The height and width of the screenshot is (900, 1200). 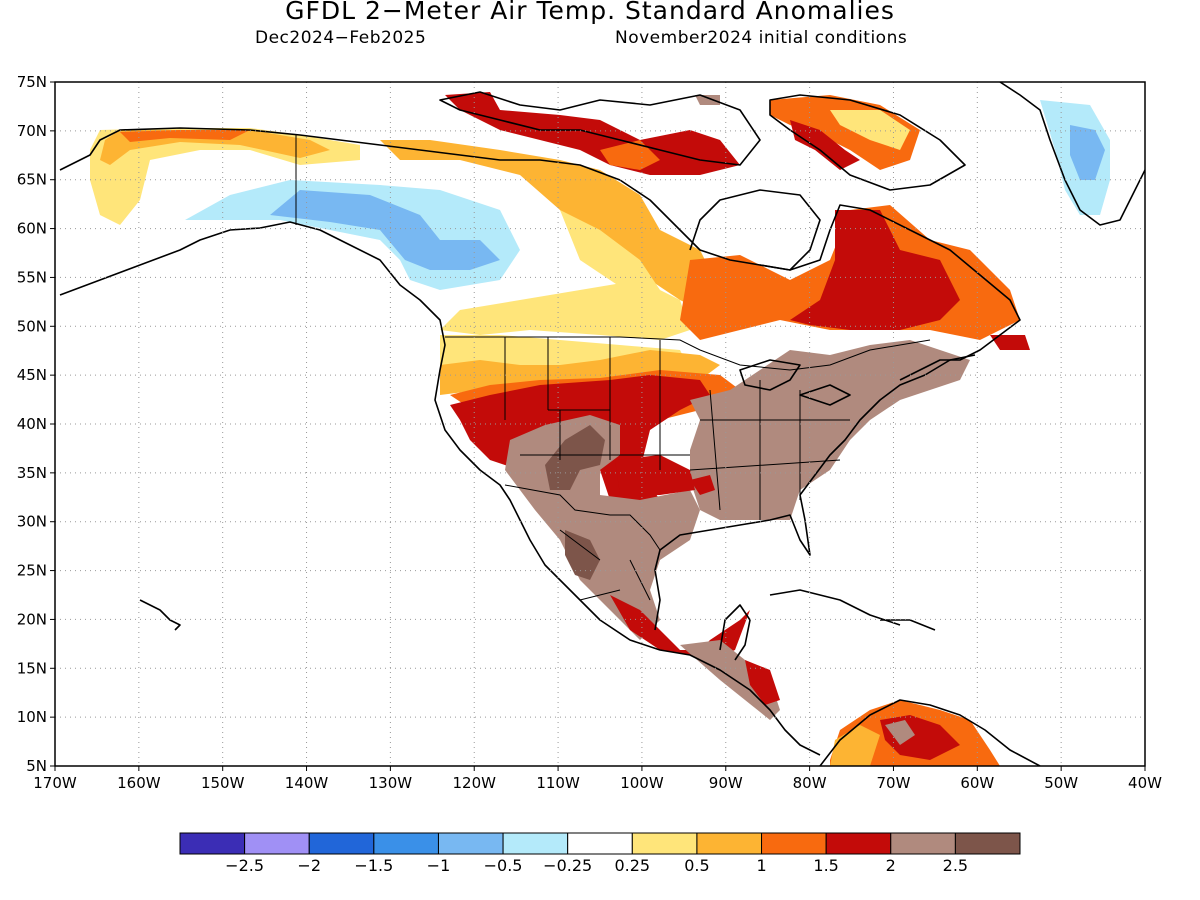 What do you see at coordinates (730, 680) in the screenshot?
I see `anomaly-central-america` at bounding box center [730, 680].